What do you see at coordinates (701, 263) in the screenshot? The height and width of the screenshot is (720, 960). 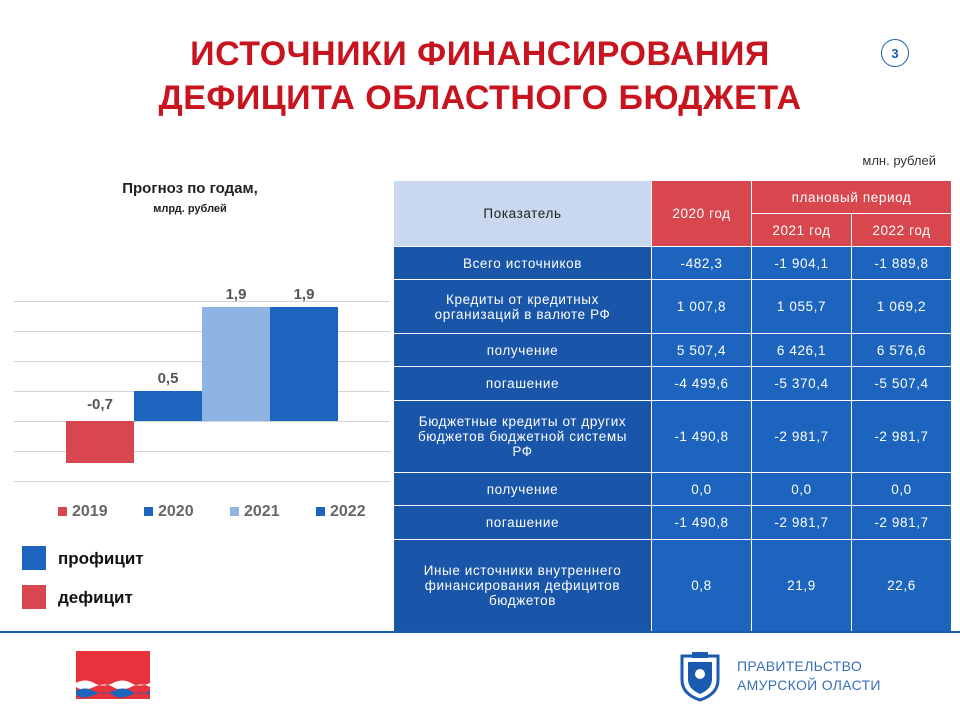 I see `cell-2020: -482,3` at bounding box center [701, 263].